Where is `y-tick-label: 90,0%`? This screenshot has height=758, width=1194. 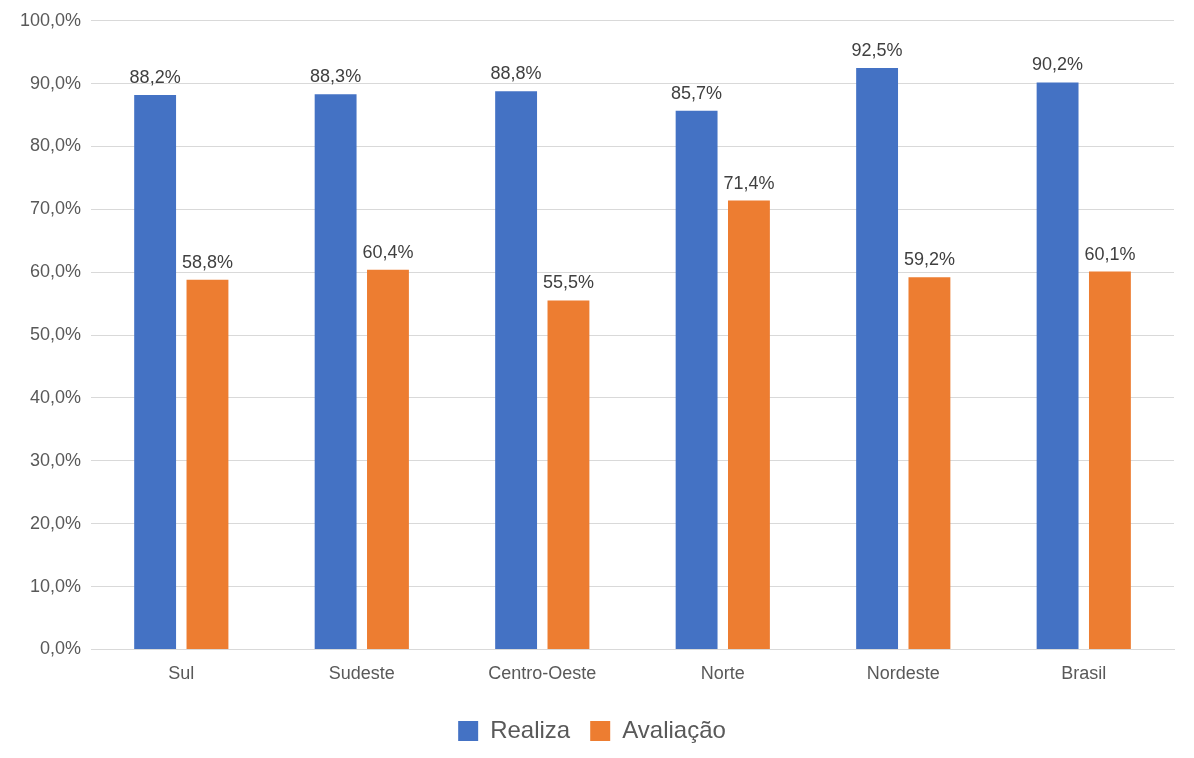
y-tick-label: 90,0% is located at coordinates (56, 82).